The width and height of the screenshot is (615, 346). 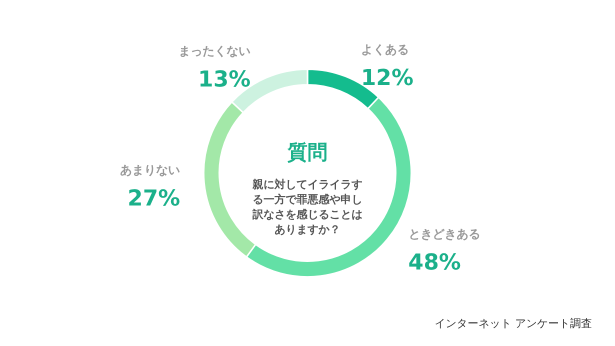 What do you see at coordinates (384, 49) in the screenshot?
I see `slice-label: よくある` at bounding box center [384, 49].